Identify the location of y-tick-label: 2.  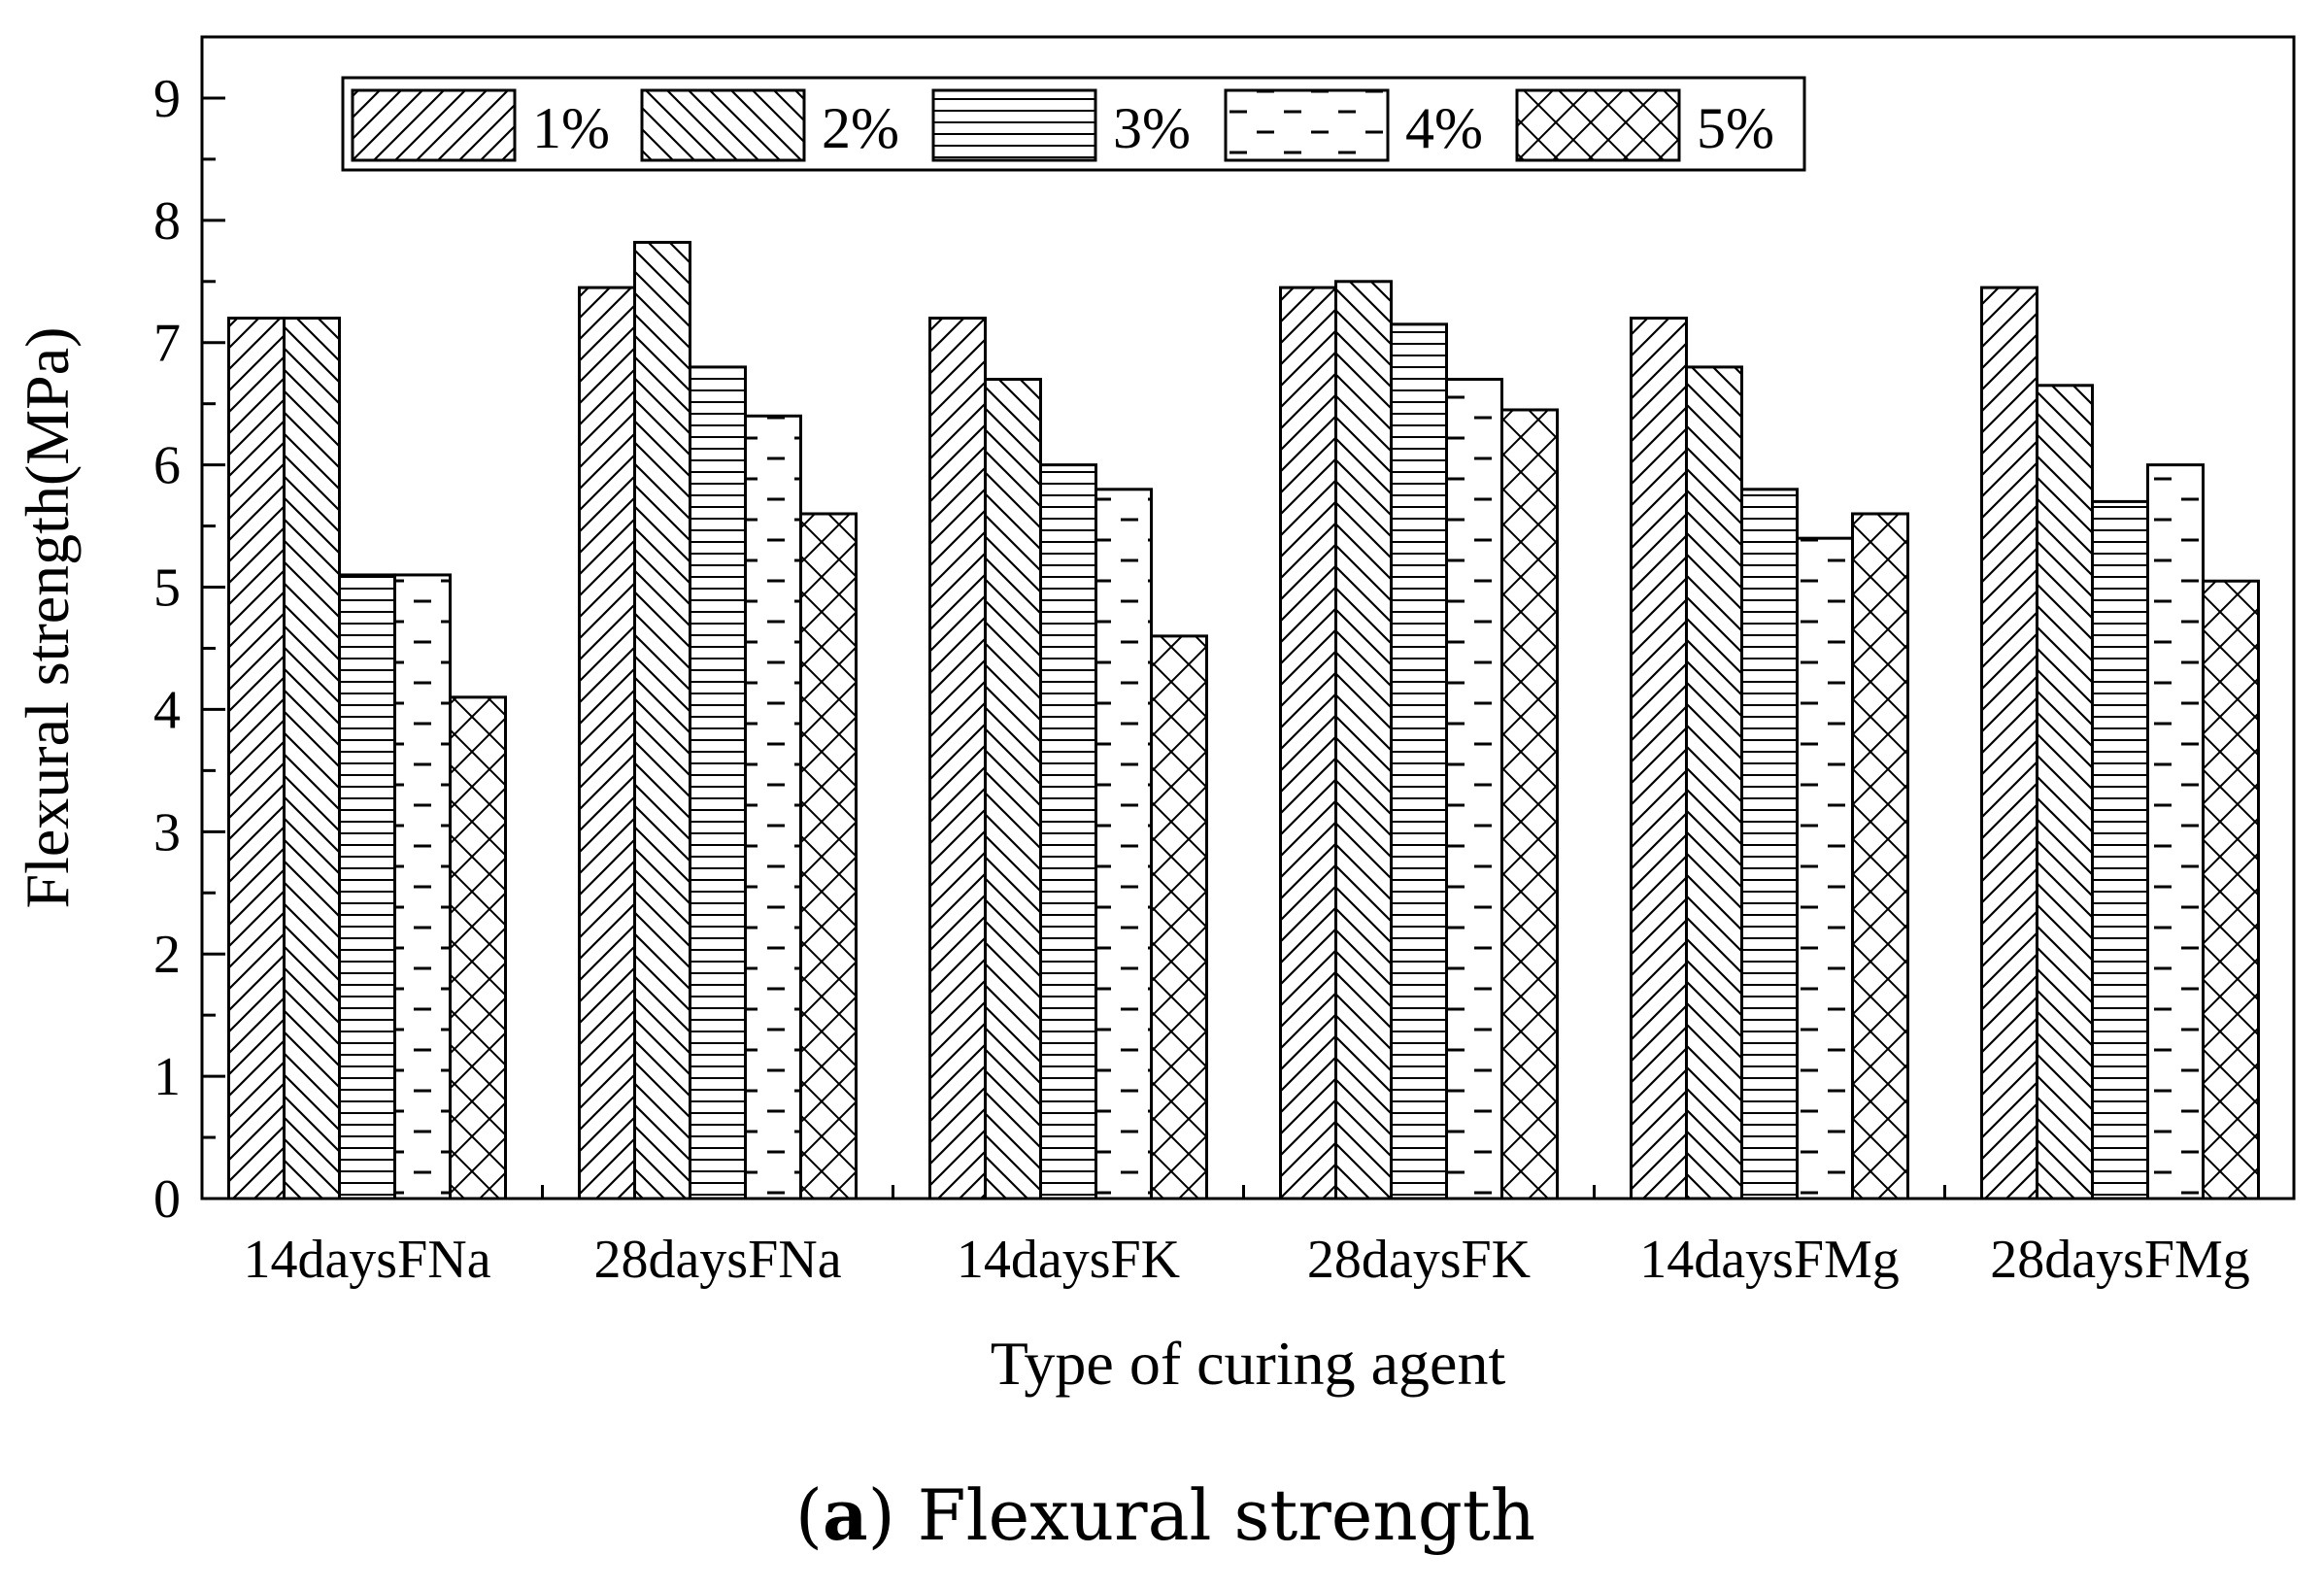
(167, 955).